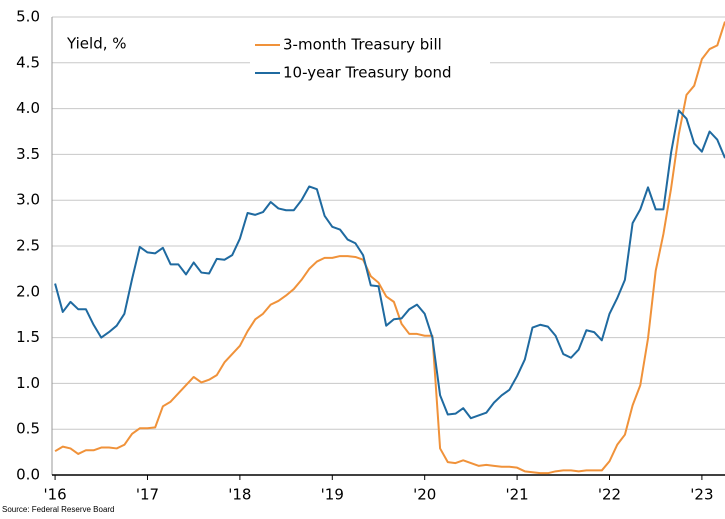  I want to click on x-tick-label: '17, so click(147, 495).